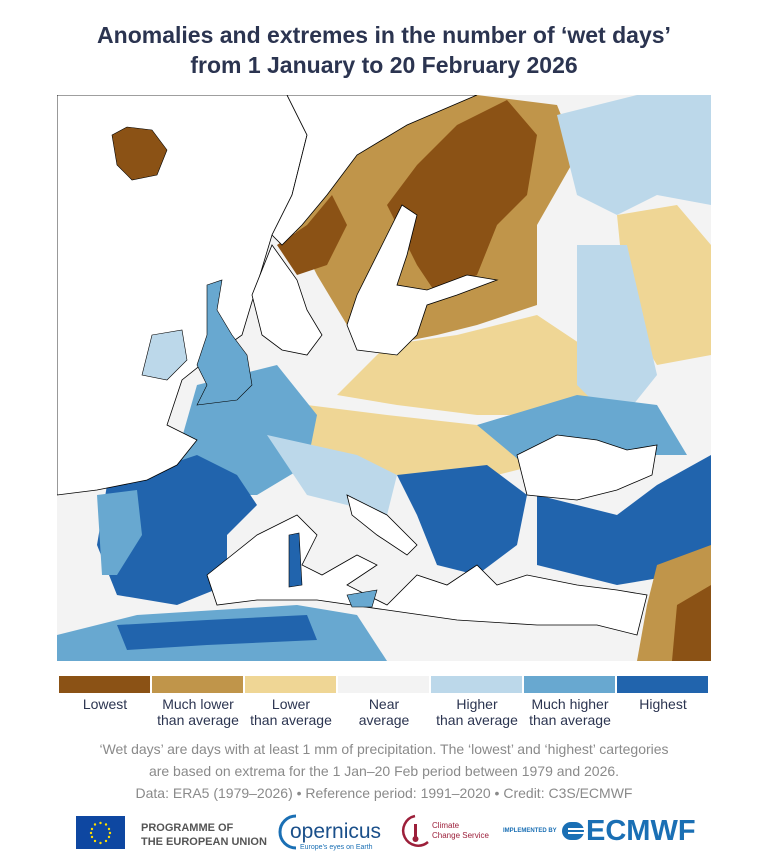  I want to click on implemented-by-label: IMPLEMENTED BY, so click(530, 831).